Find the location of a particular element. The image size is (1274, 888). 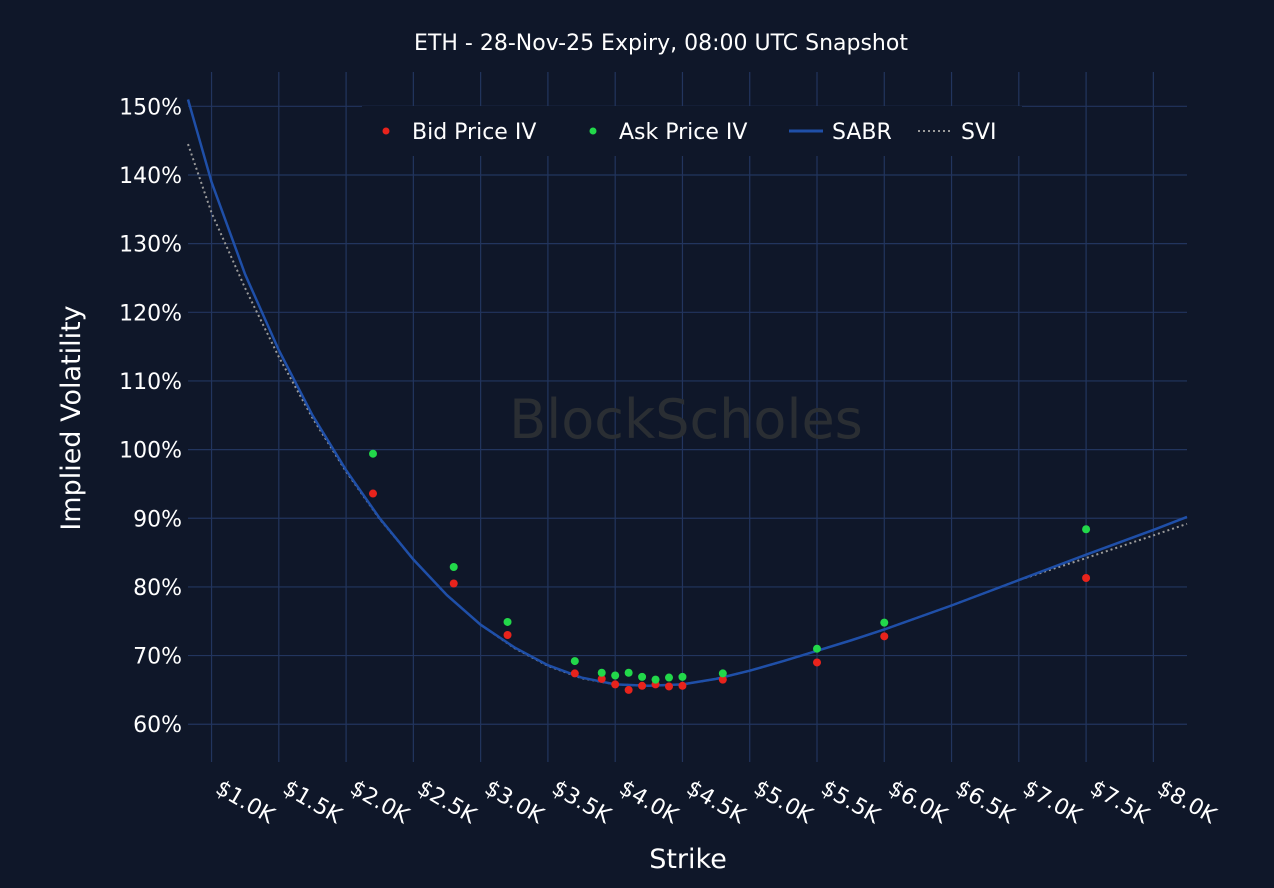

y-tick-label: 100% is located at coordinates (150, 451).